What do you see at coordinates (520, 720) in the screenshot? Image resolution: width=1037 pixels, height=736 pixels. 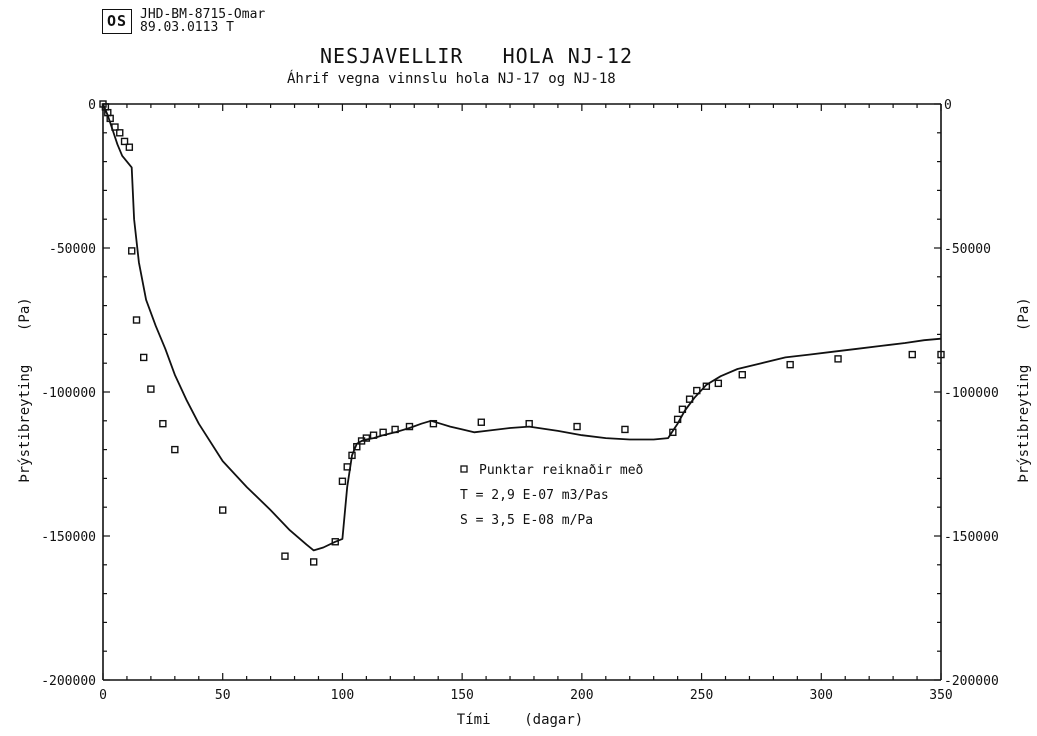 I see `x-axis-label: Tími (dagar)` at bounding box center [520, 720].